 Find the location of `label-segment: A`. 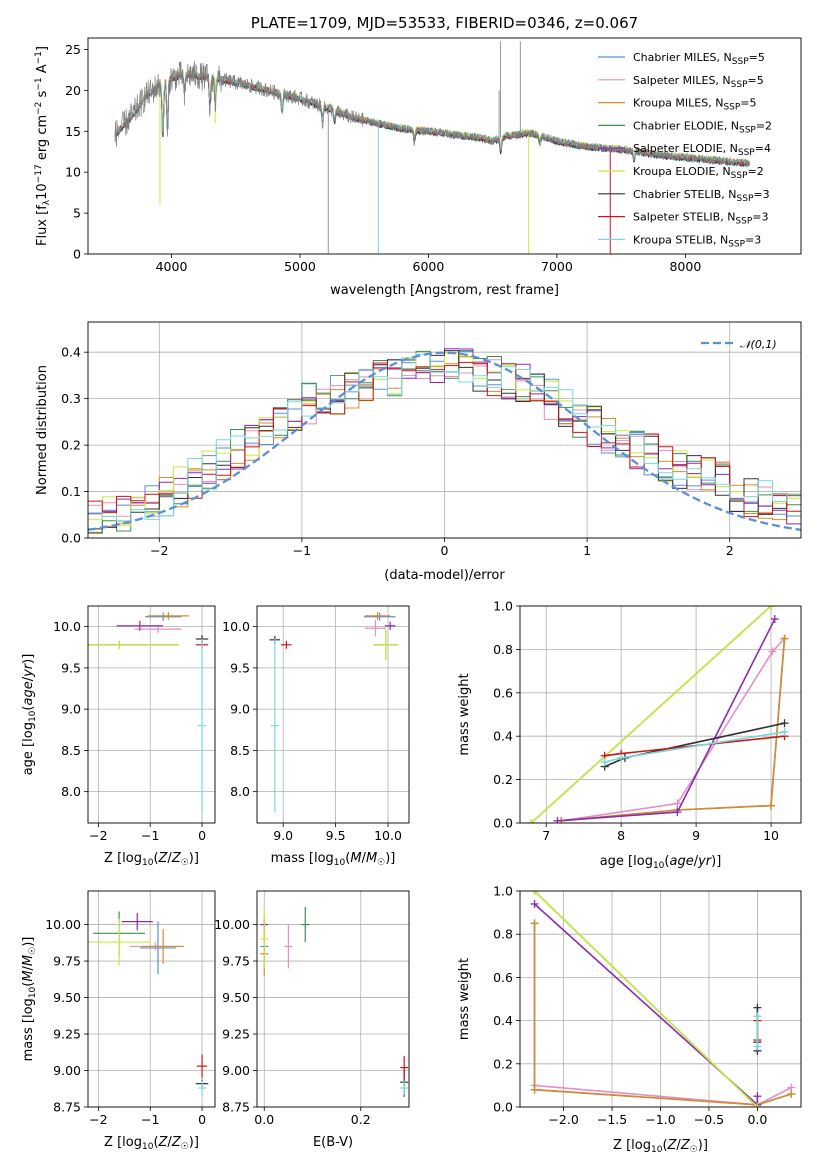

label-segment: A is located at coordinates (42, 70).